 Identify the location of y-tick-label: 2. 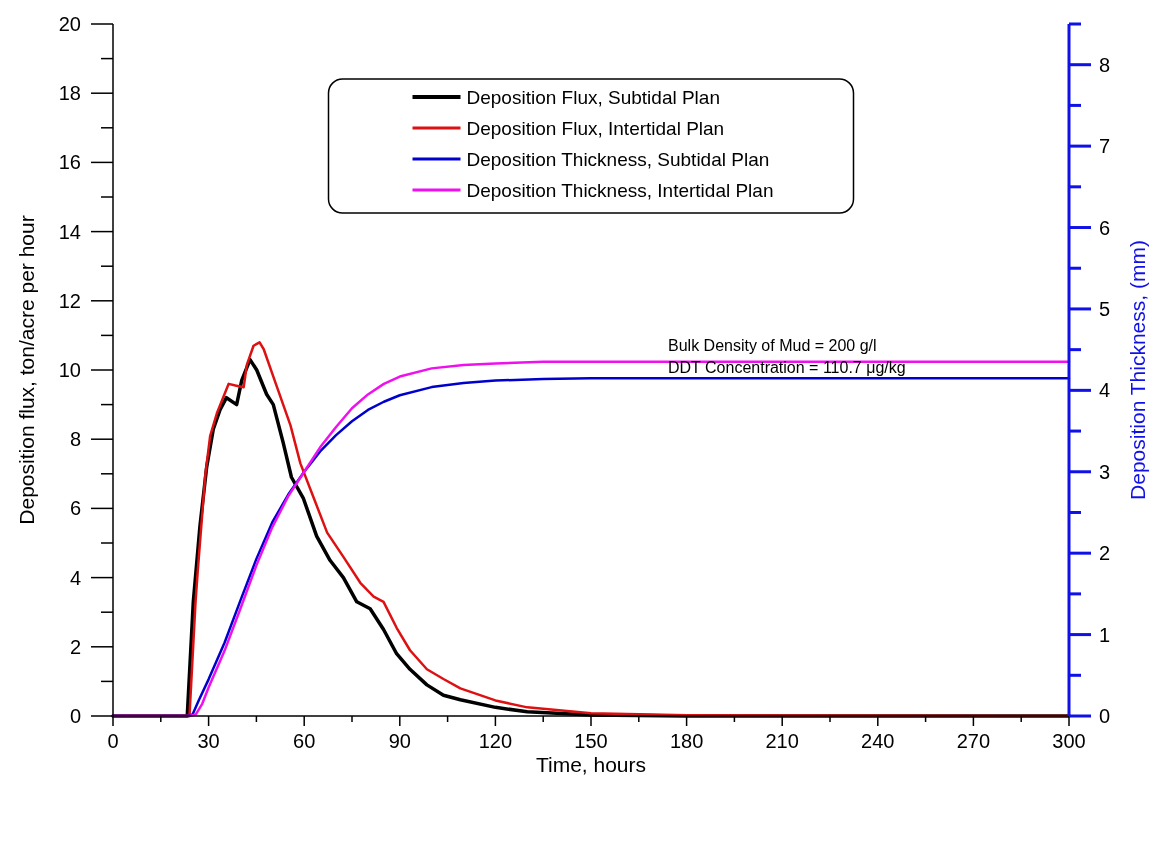
(75, 646).